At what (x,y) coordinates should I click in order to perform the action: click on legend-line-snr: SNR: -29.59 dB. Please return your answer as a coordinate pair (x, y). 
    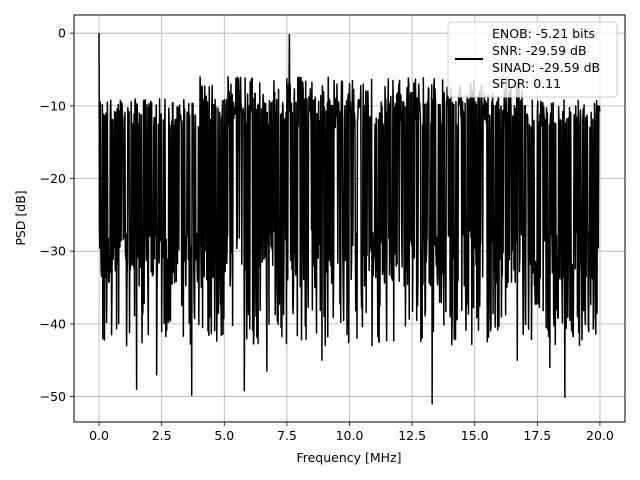
    Looking at the image, I should click on (539, 50).